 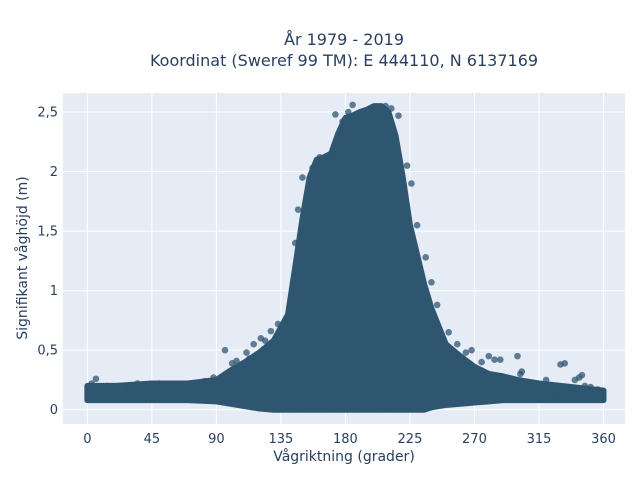 I want to click on x-tick-label: 0, so click(x=87, y=439).